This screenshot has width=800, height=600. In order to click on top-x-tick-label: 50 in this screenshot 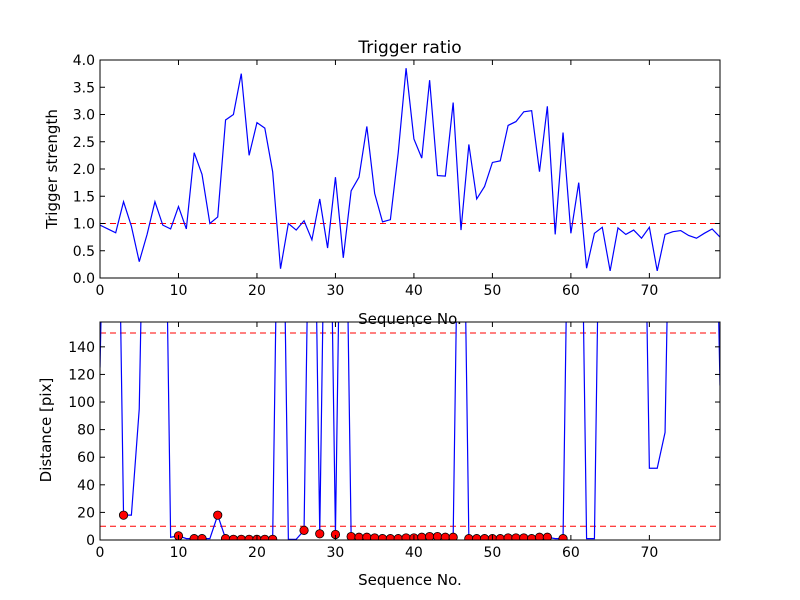, I will do `click(492, 291)`.